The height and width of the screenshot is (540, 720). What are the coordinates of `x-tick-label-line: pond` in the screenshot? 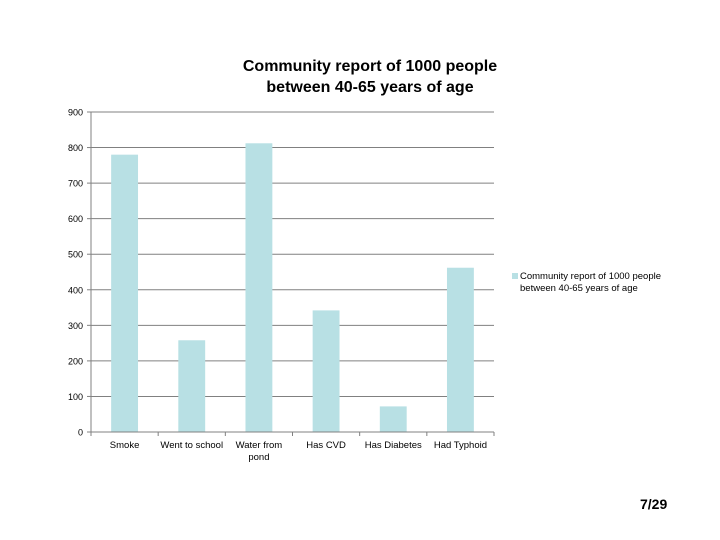 It's located at (258, 457).